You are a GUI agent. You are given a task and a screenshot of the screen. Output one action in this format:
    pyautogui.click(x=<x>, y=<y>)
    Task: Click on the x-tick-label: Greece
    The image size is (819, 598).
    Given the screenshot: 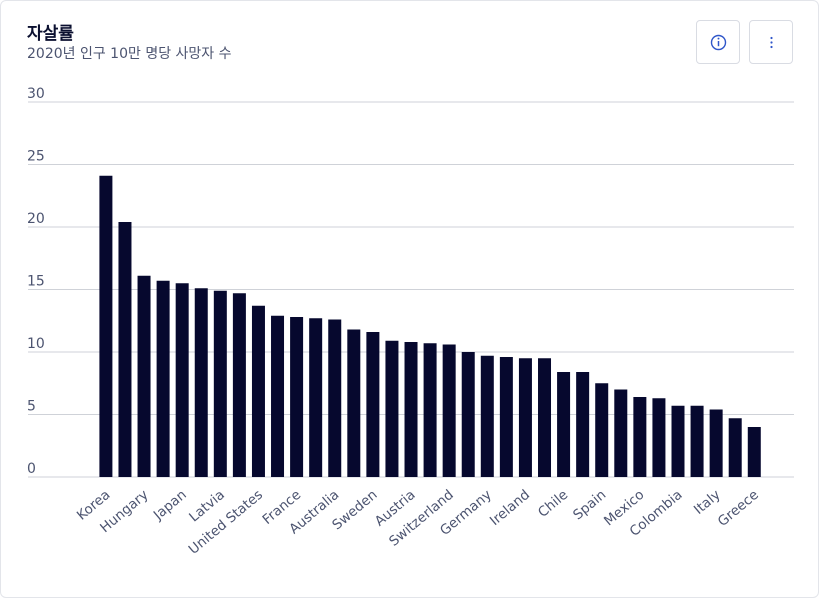 What is the action you would take?
    pyautogui.click(x=738, y=508)
    